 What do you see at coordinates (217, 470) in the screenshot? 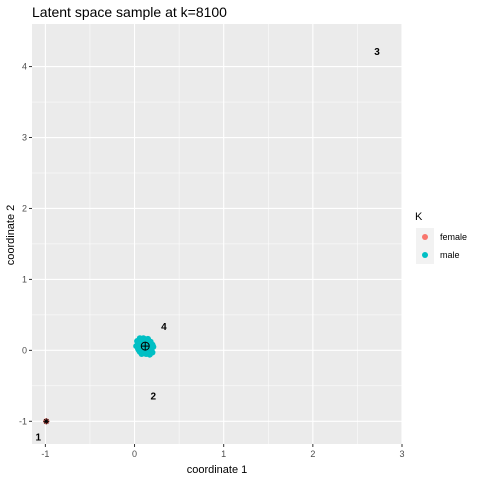
I see `x-axis-label: coordinate 1` at bounding box center [217, 470].